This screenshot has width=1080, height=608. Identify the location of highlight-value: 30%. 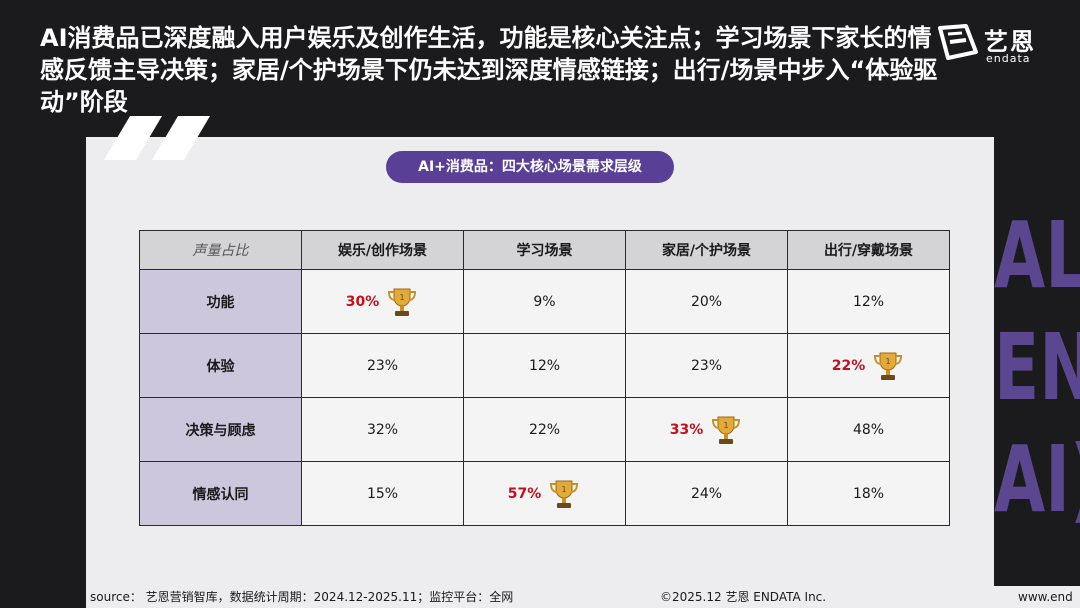
(362, 301).